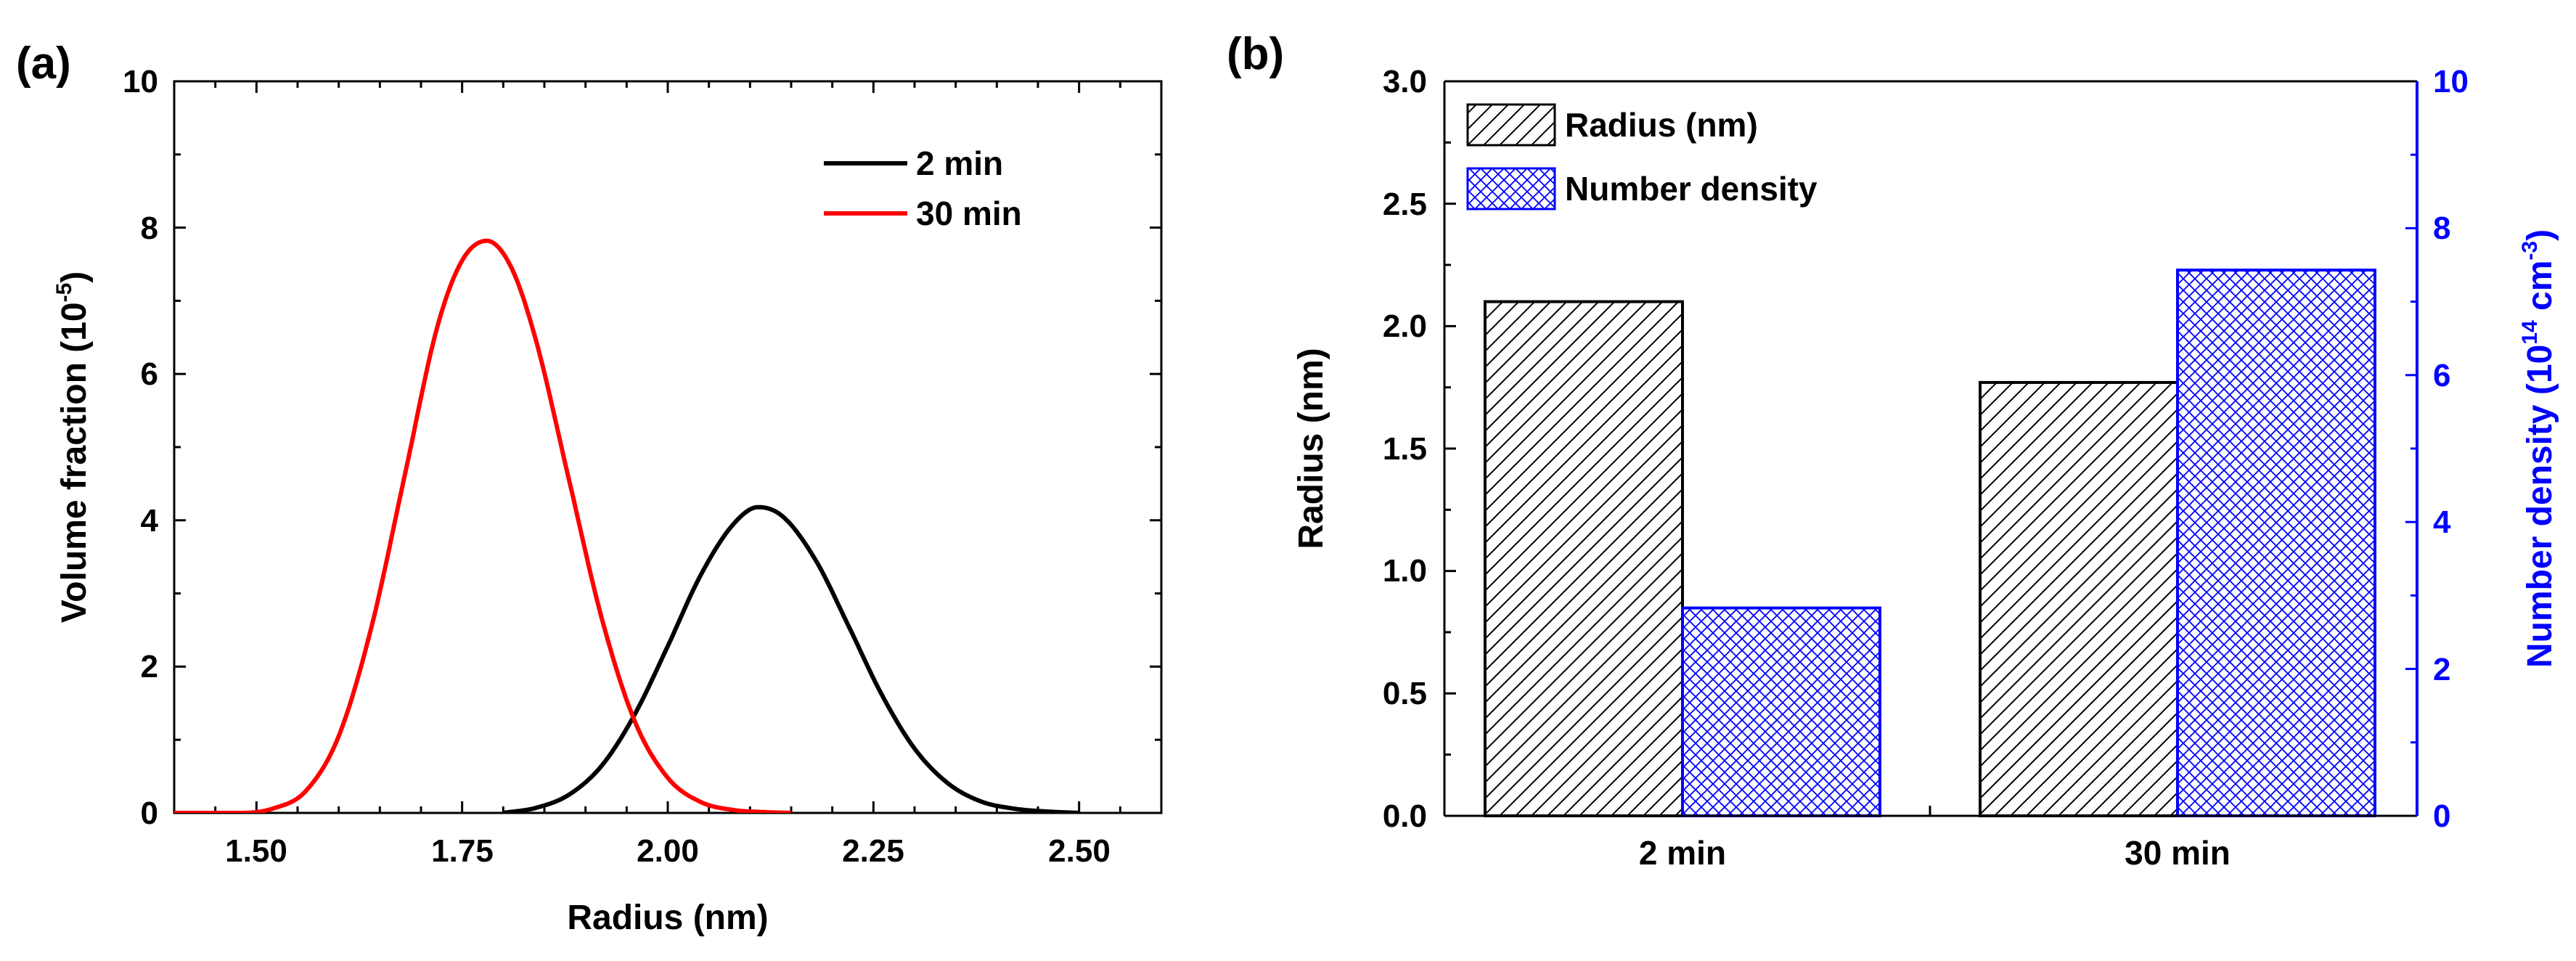 The width and height of the screenshot is (2576, 961). Describe the element at coordinates (668, 918) in the screenshot. I see `x-axis-label-a: Radius (nm)` at that location.